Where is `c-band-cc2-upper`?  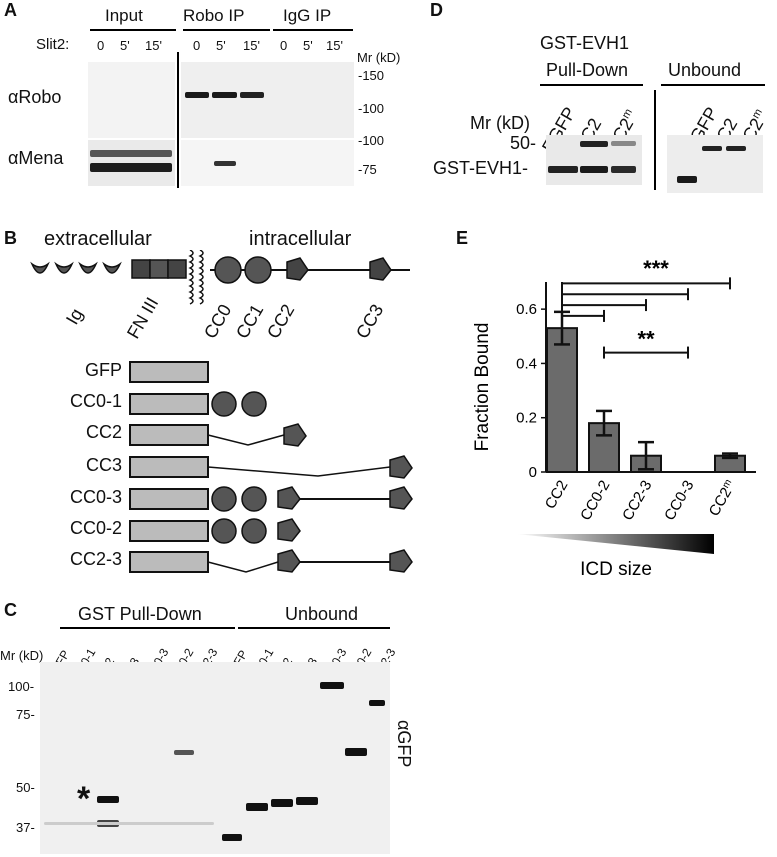 c-band-cc2-upper is located at coordinates (108, 799).